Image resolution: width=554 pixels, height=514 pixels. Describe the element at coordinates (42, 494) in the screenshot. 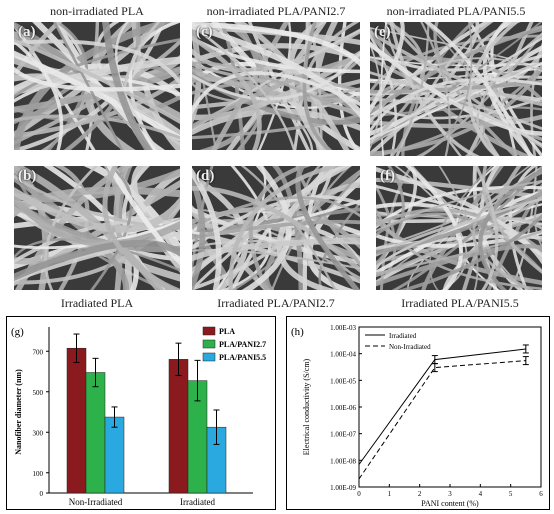

I see `y-tick-label: 0` at that location.